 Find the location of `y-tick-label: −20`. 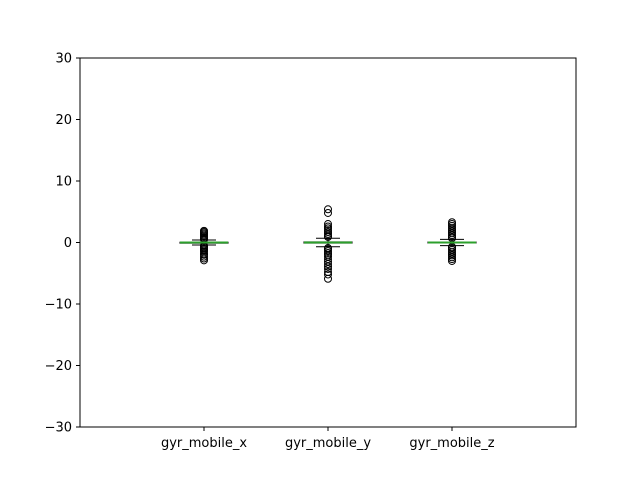

y-tick-label: −20 is located at coordinates (58, 366).